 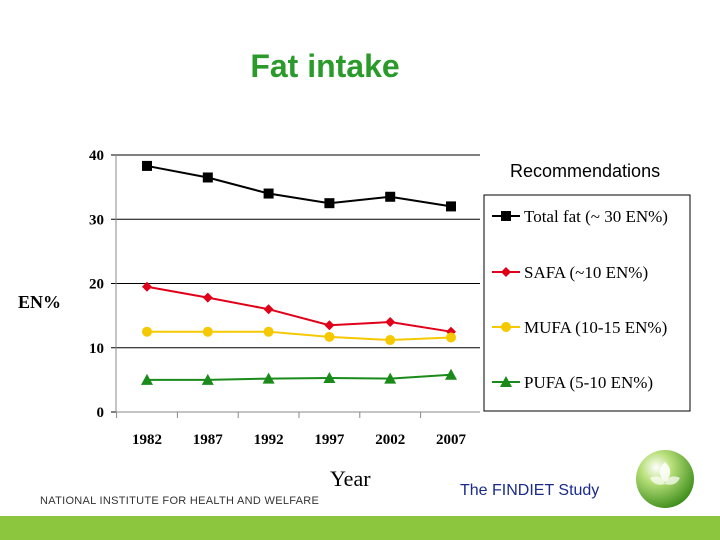 What do you see at coordinates (390, 440) in the screenshot?
I see `x-tick-label: 2002` at bounding box center [390, 440].